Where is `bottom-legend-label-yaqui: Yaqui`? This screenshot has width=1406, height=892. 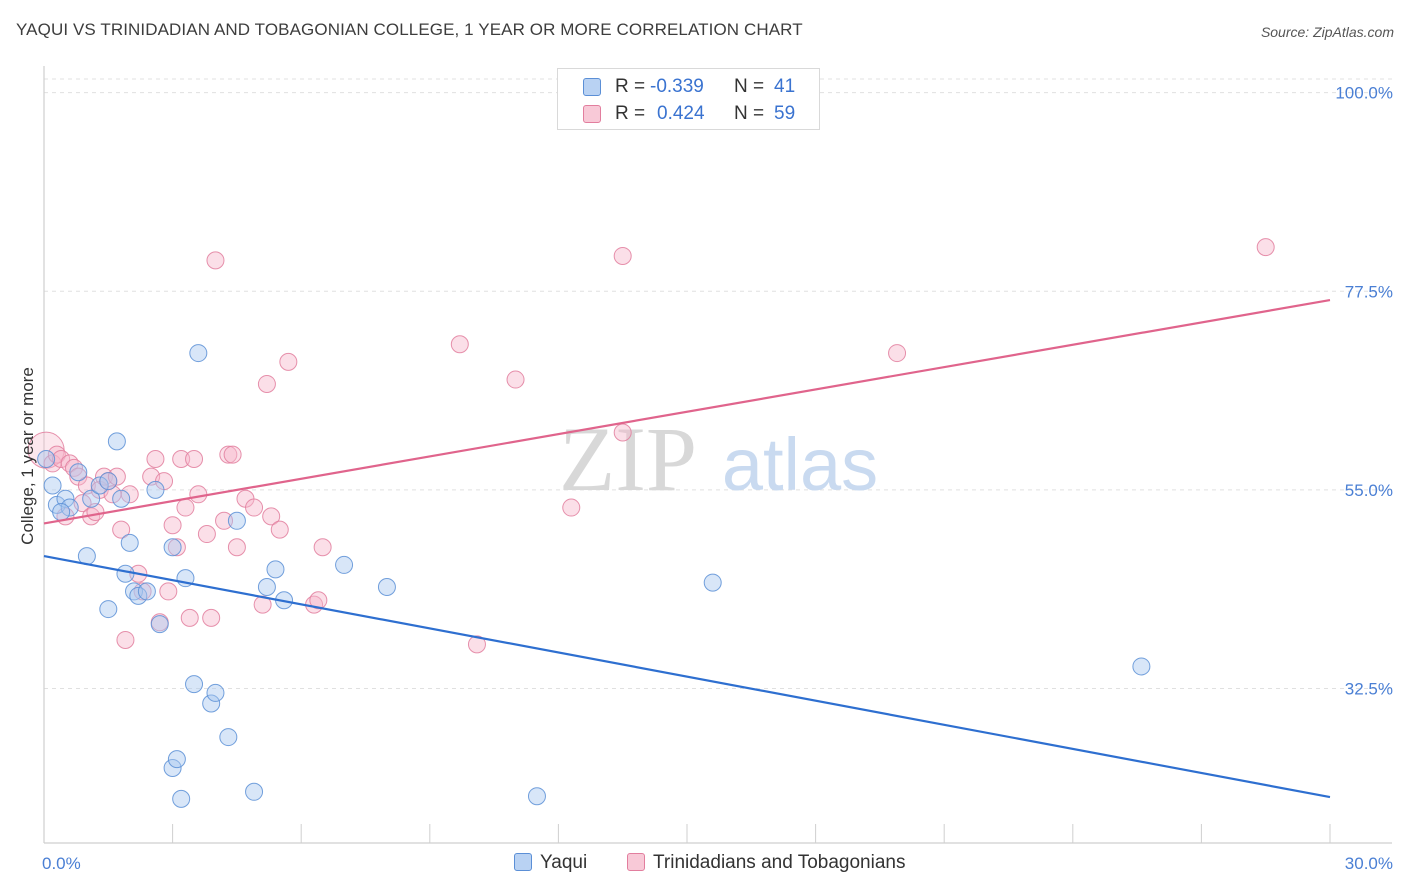
bottom-legend-label-yaqui: Yaqui is located at coordinates (564, 862).